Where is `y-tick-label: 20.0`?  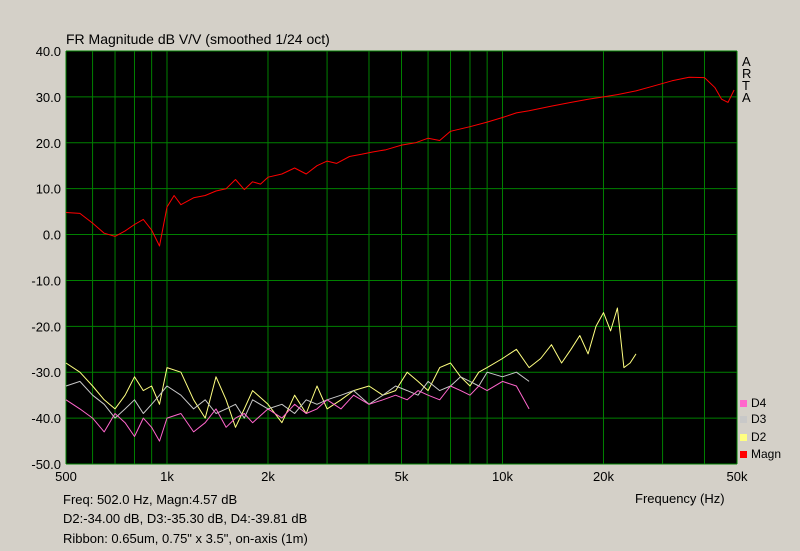 y-tick-label: 20.0 is located at coordinates (48, 143).